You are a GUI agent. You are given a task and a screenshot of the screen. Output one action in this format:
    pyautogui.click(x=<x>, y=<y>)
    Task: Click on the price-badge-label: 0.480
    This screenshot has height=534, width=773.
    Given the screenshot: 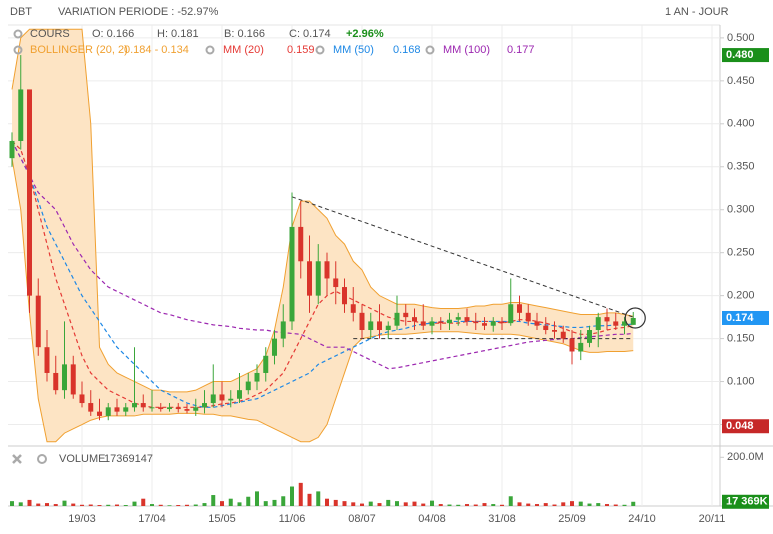 What is the action you would take?
    pyautogui.click(x=740, y=55)
    